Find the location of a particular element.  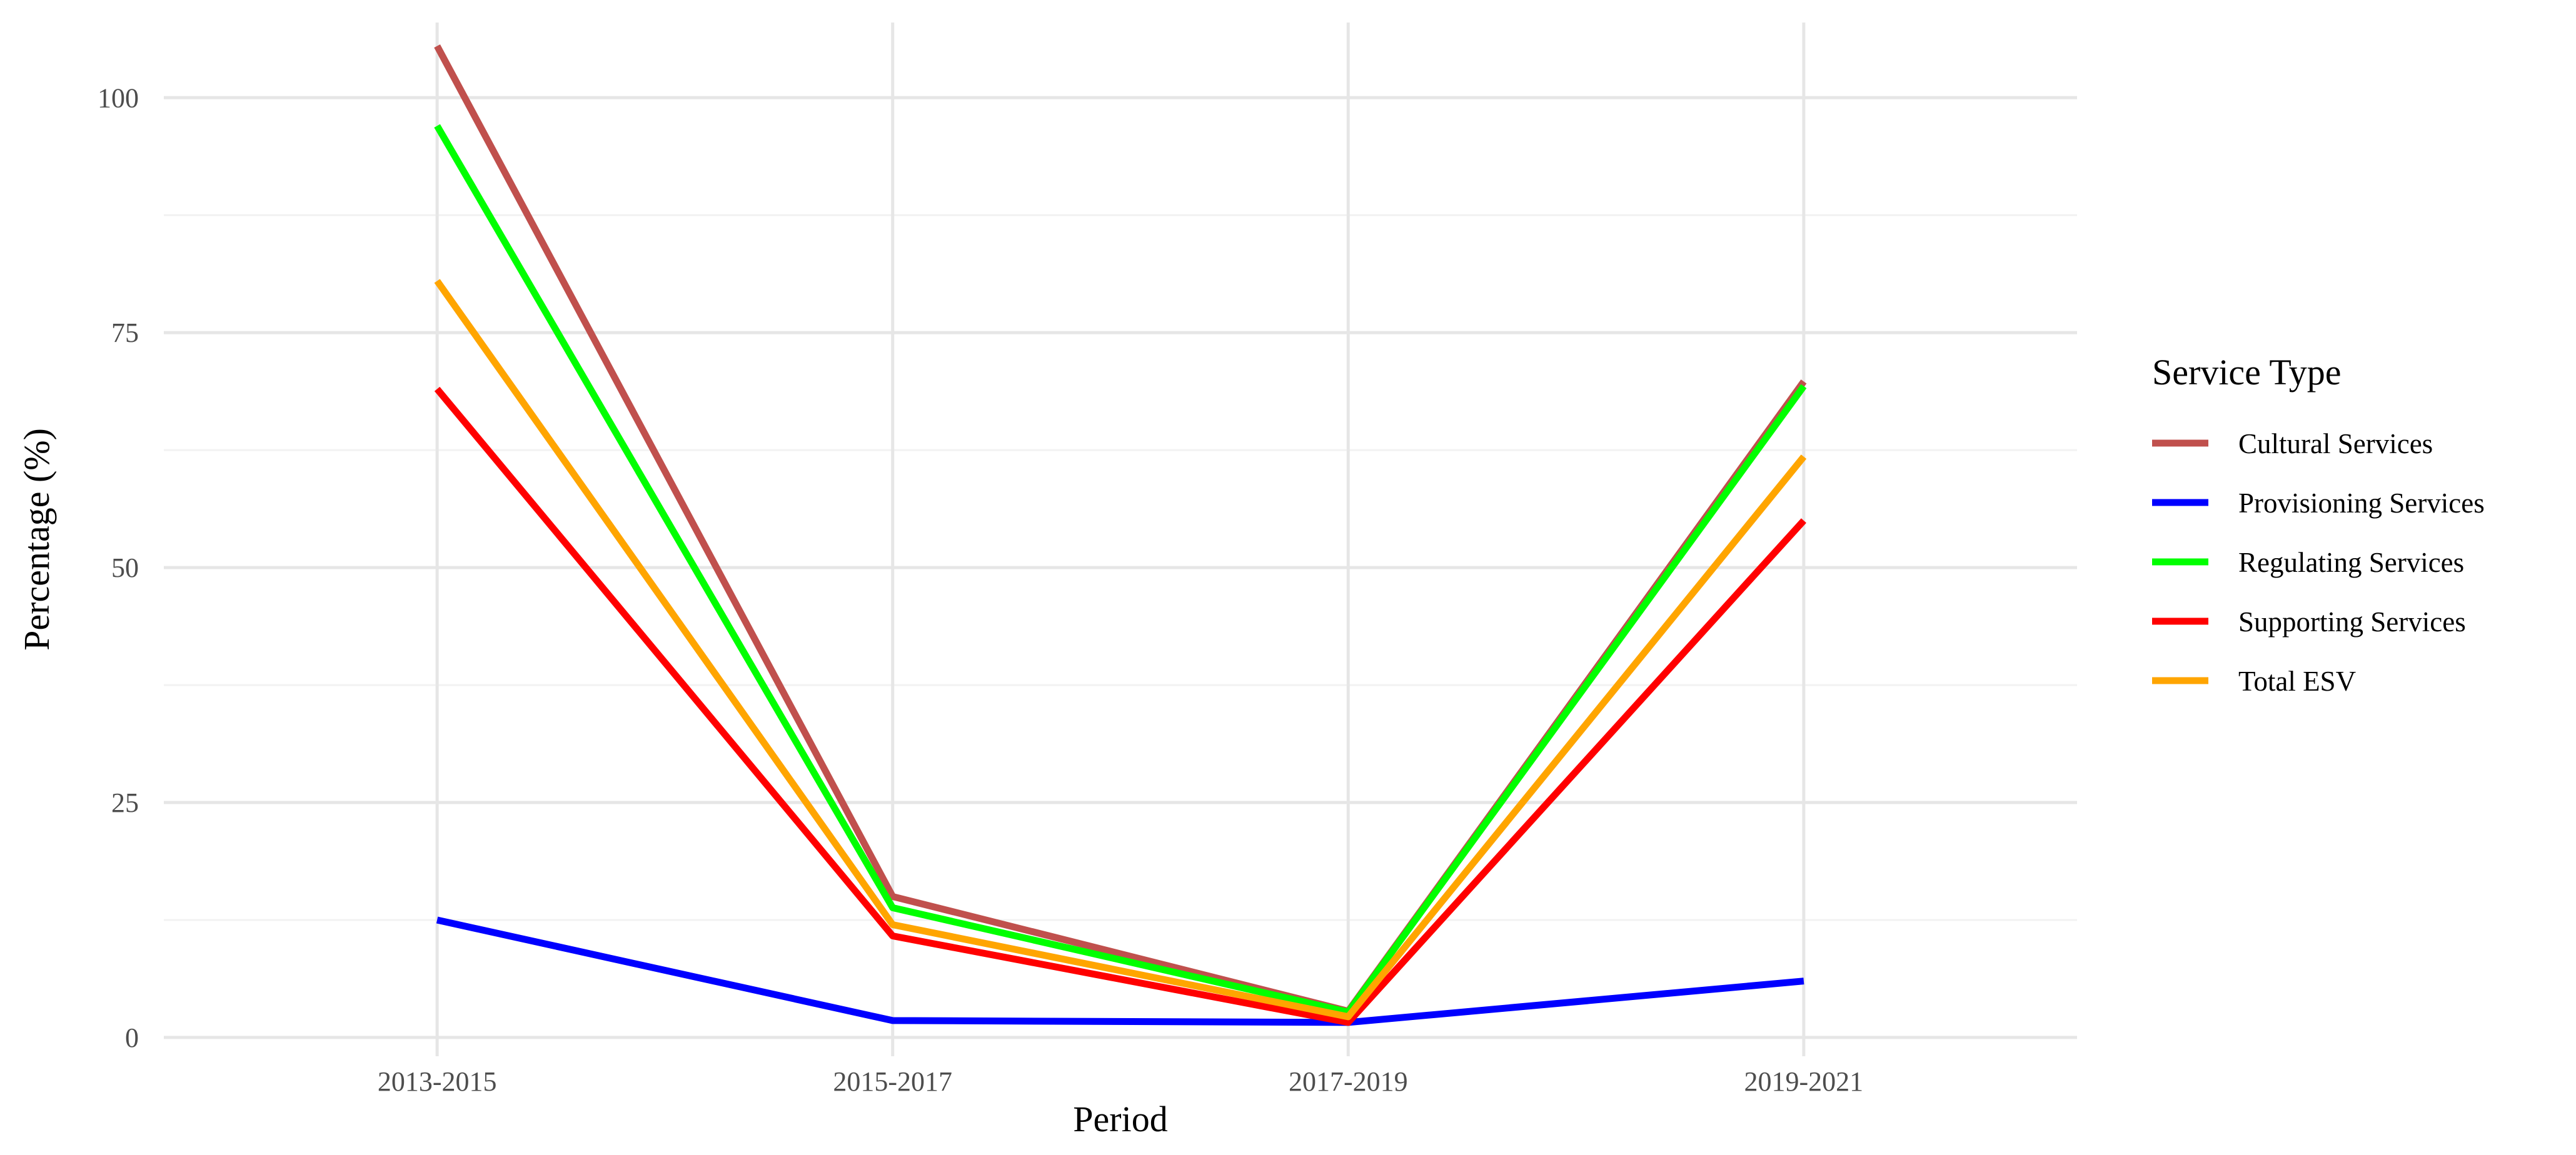

x-tick-label: 2017-2019 is located at coordinates (1348, 1081).